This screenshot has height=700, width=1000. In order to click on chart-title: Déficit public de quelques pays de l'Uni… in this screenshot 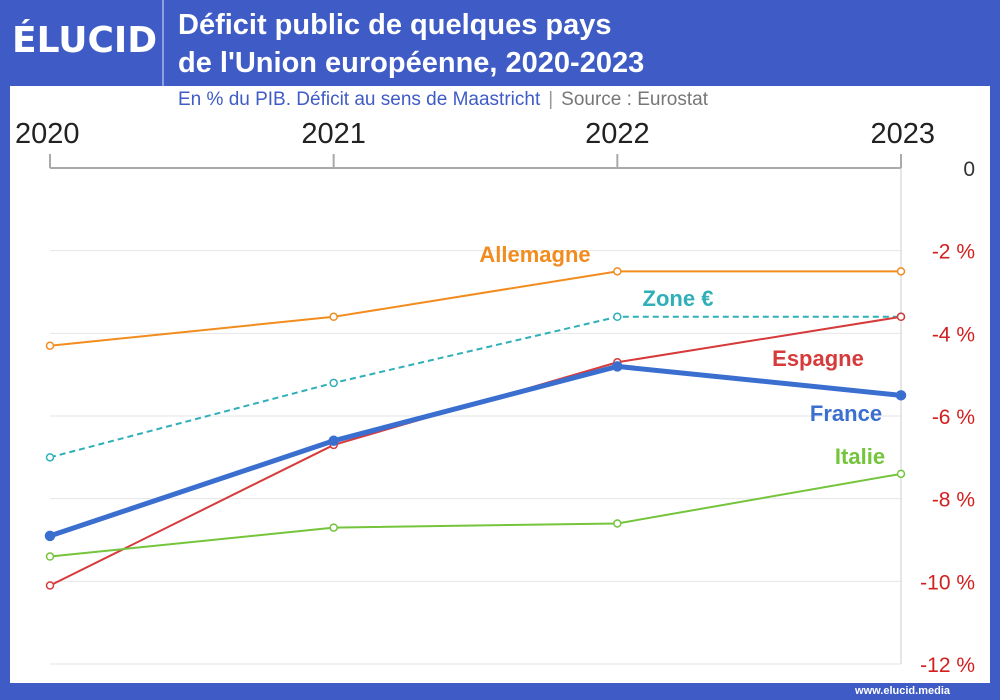, I will do `click(578, 44)`.